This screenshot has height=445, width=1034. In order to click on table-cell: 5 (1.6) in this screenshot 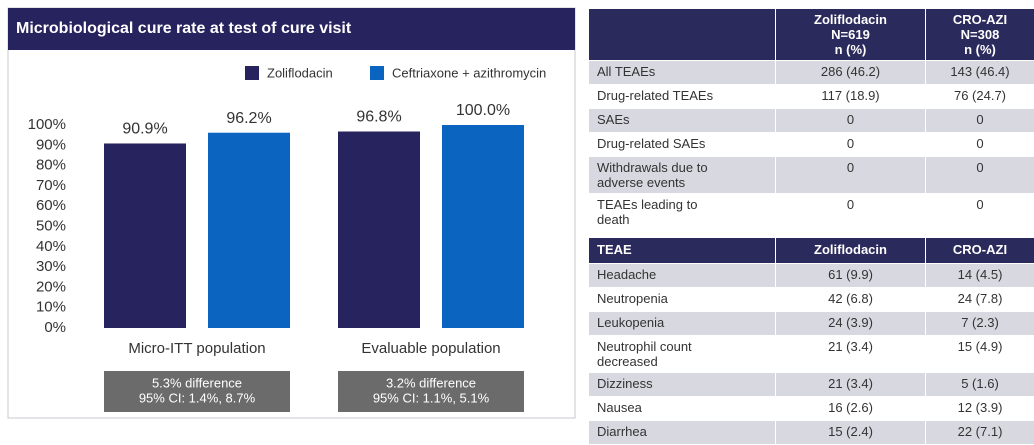, I will do `click(980, 385)`.